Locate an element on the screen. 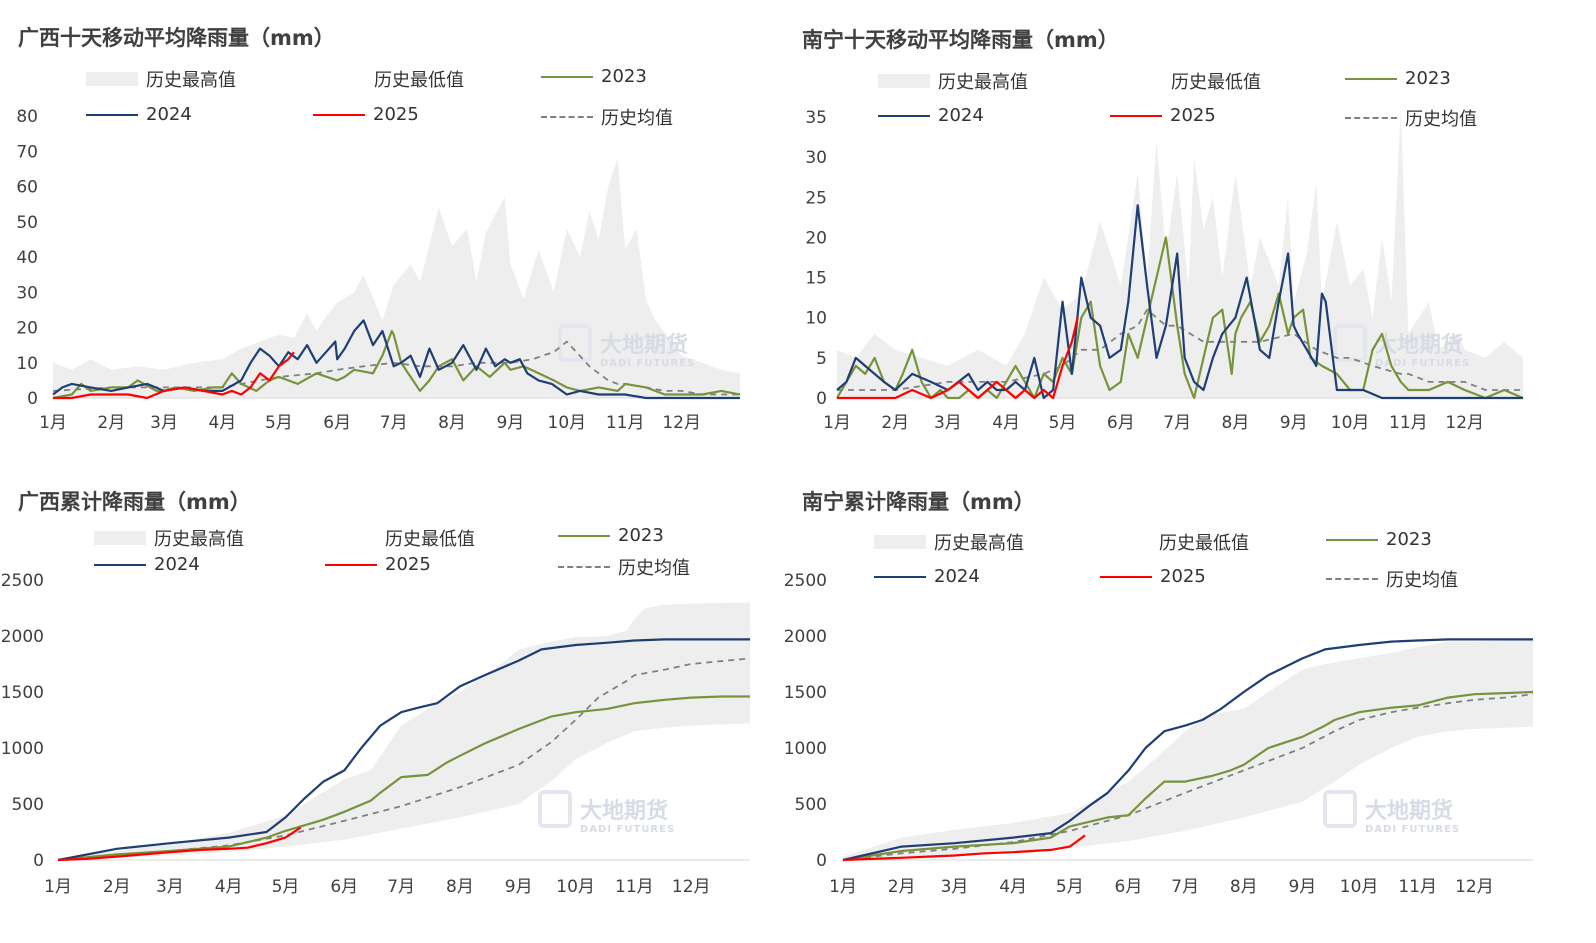  y-tick-label: 50 is located at coordinates (27, 223).